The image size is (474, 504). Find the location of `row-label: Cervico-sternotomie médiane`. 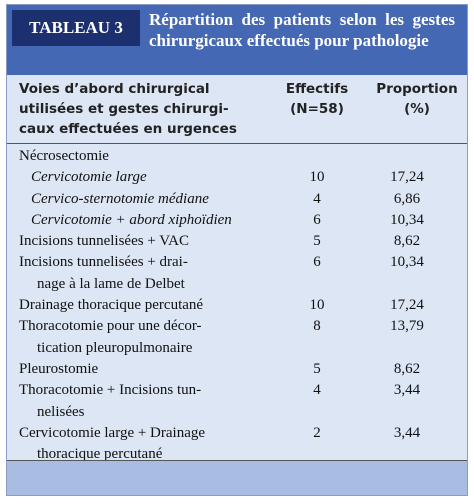

row-label: Cervico-sternotomie médiane is located at coordinates (146, 199).